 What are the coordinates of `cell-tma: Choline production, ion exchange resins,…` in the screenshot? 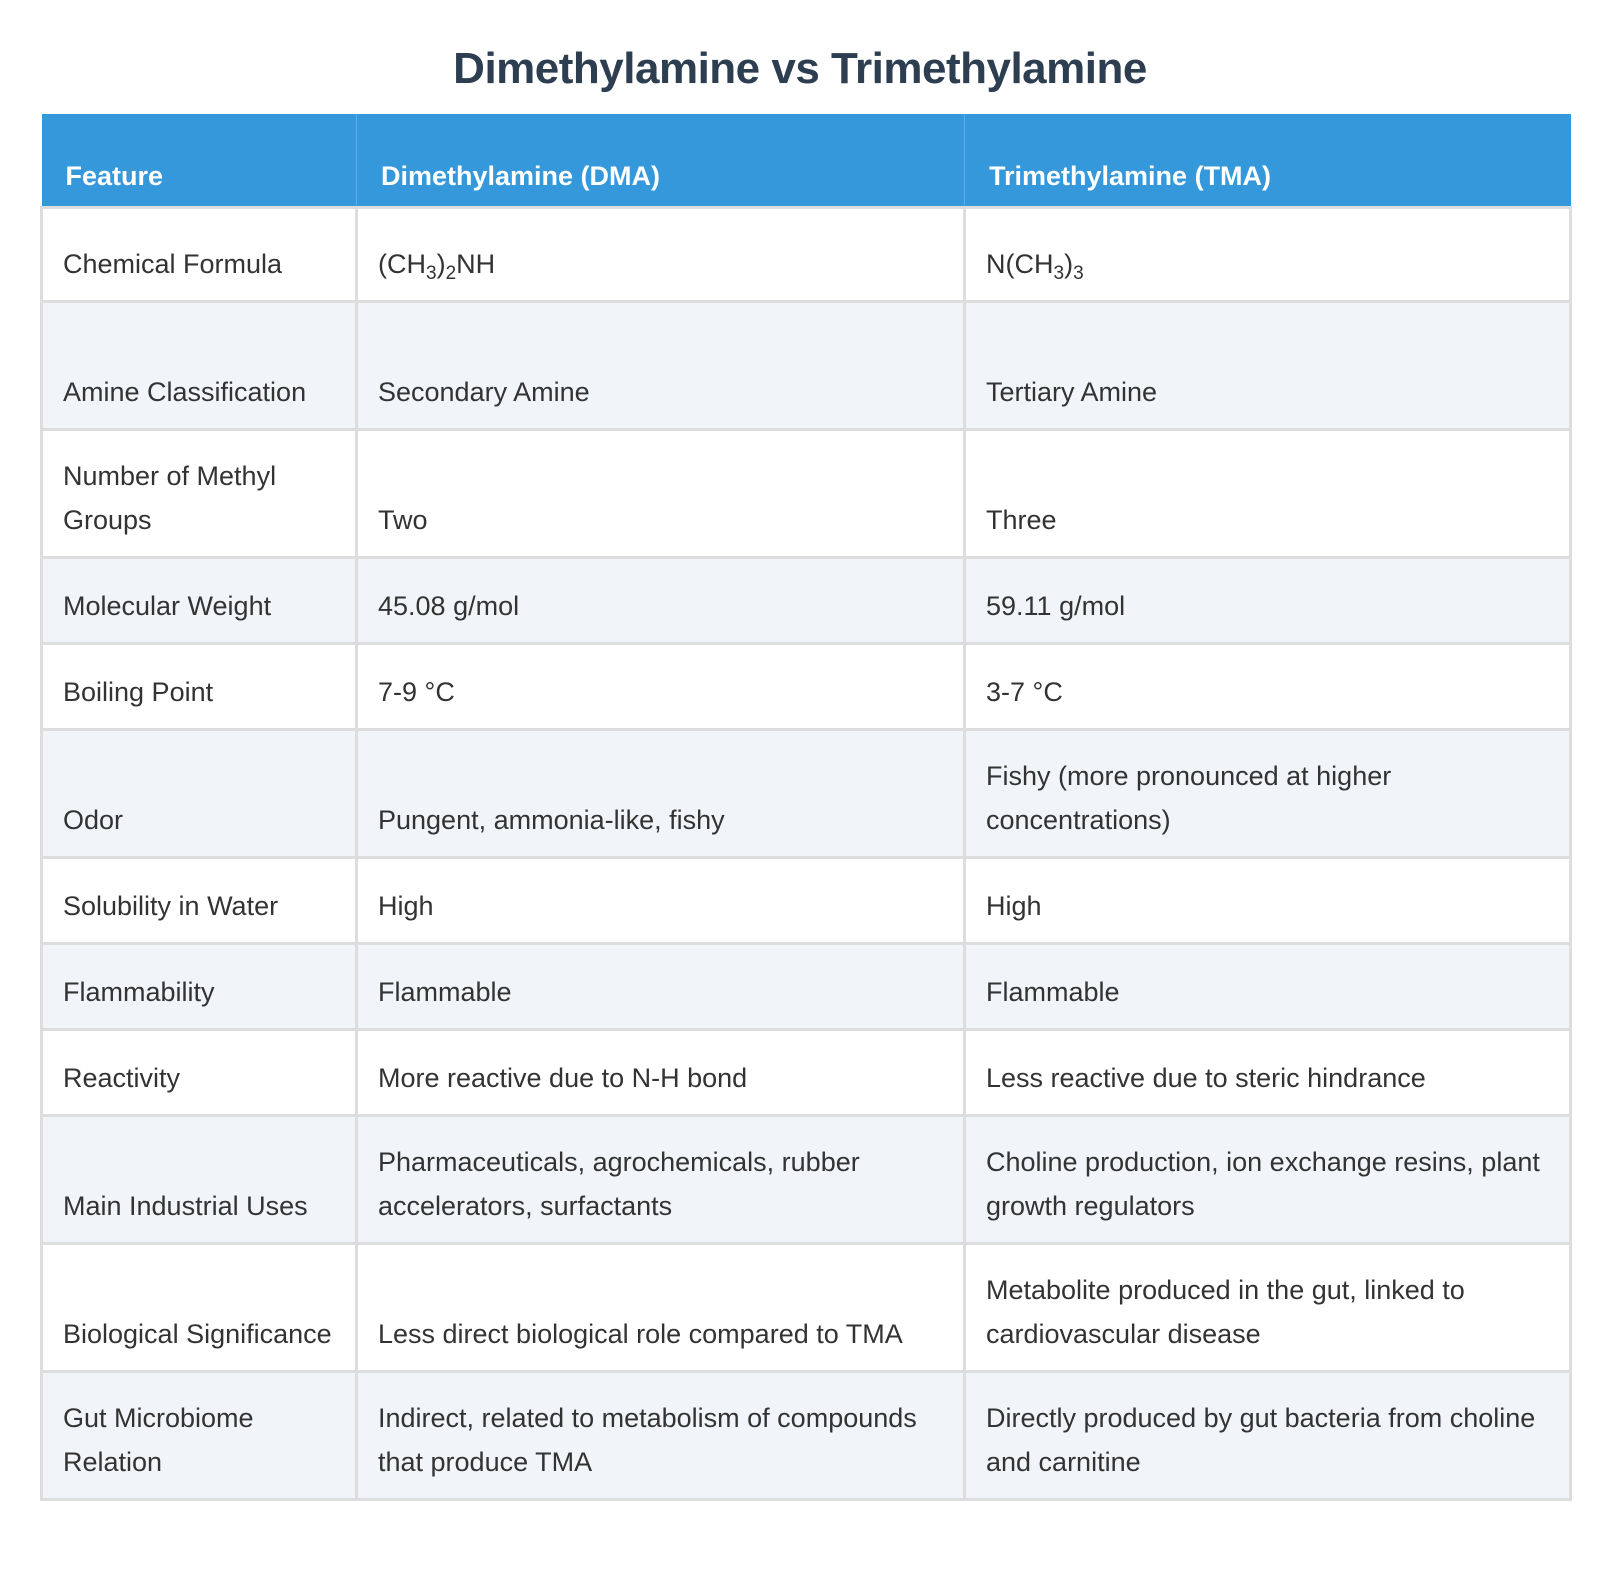 It's located at (1267, 1179).